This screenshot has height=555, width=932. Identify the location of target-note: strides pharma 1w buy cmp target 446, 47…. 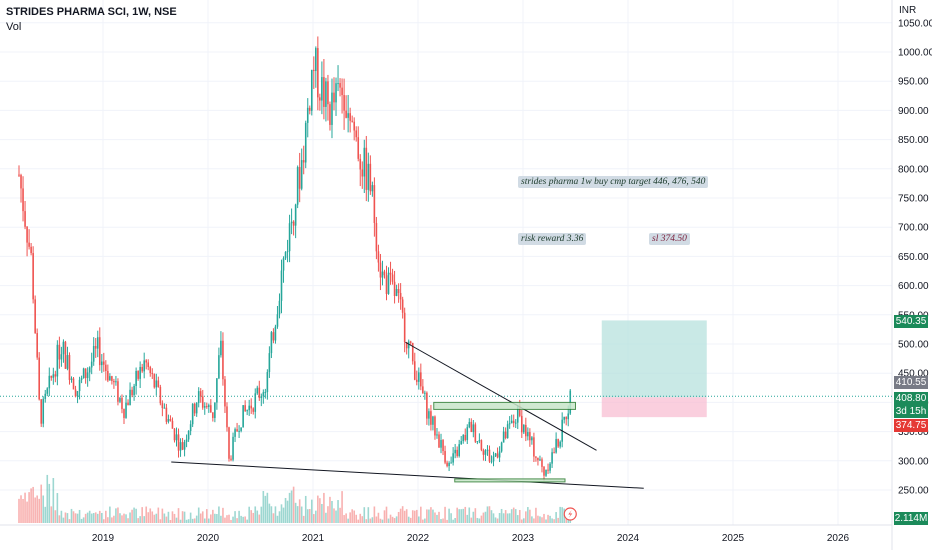
(613, 182).